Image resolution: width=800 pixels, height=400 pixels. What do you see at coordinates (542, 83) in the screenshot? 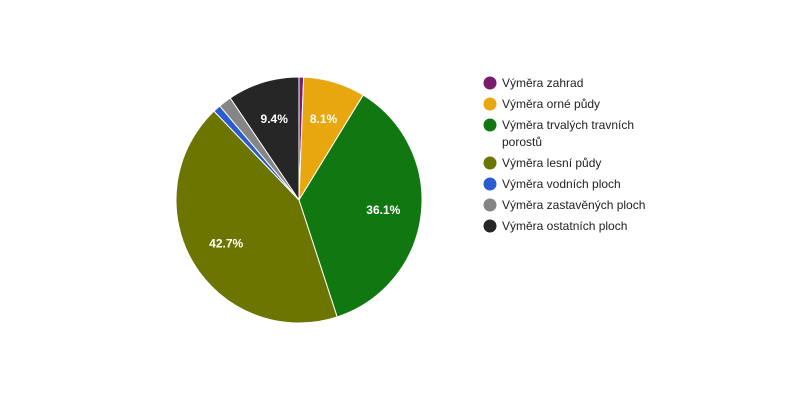
I see `legend-label: Výměra zahrad` at bounding box center [542, 83].